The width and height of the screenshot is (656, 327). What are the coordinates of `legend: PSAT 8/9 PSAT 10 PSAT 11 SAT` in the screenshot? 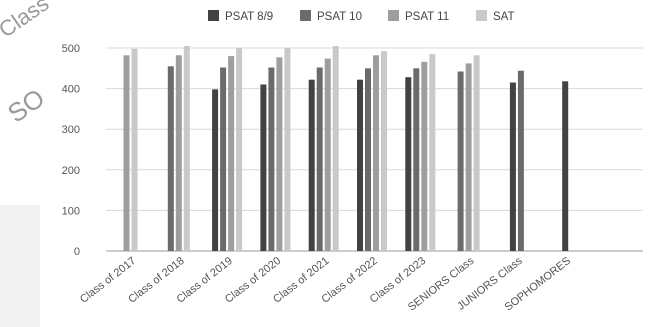 It's located at (361, 16).